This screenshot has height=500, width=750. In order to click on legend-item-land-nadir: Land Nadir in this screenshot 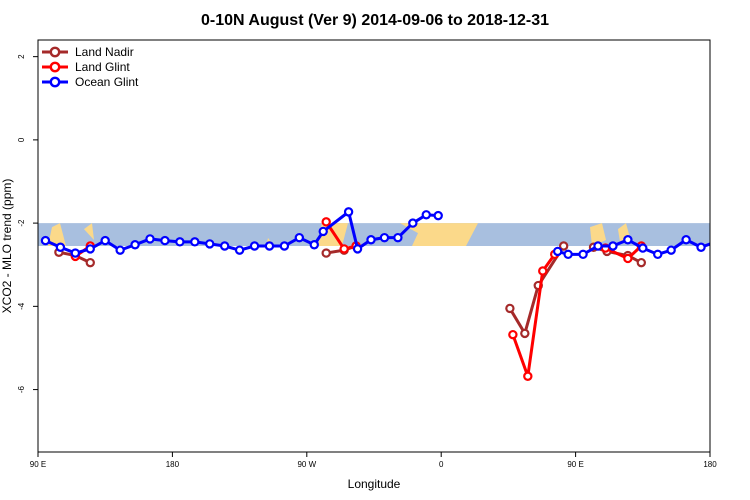, I will do `click(88, 52)`.